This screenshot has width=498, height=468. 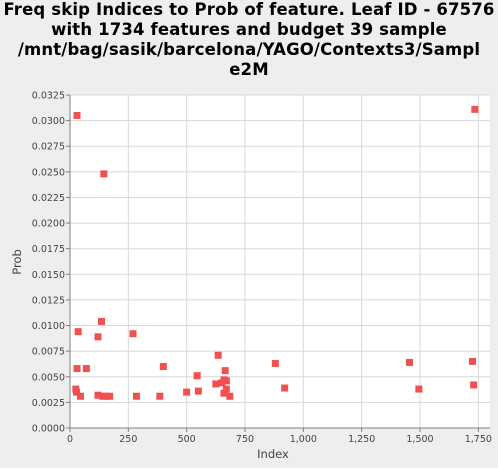 I want to click on x-tick-label-6: 1,500, so click(x=419, y=439).